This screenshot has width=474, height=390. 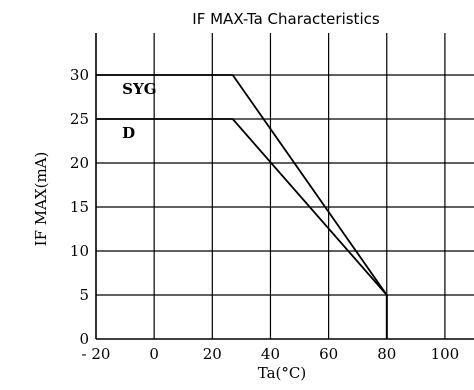 I want to click on series-label-syg: SYG, so click(x=139, y=89).